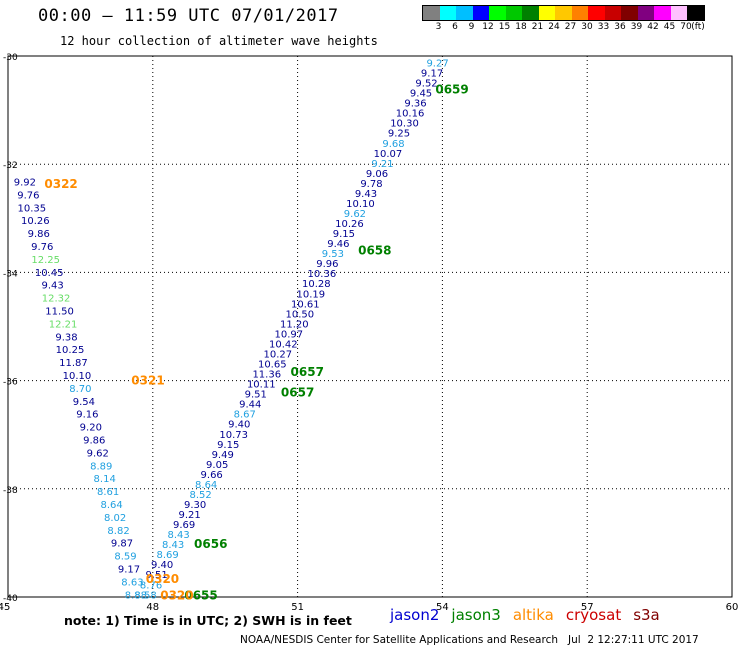  I want to click on satellite-legend-altika: altika, so click(533, 615).